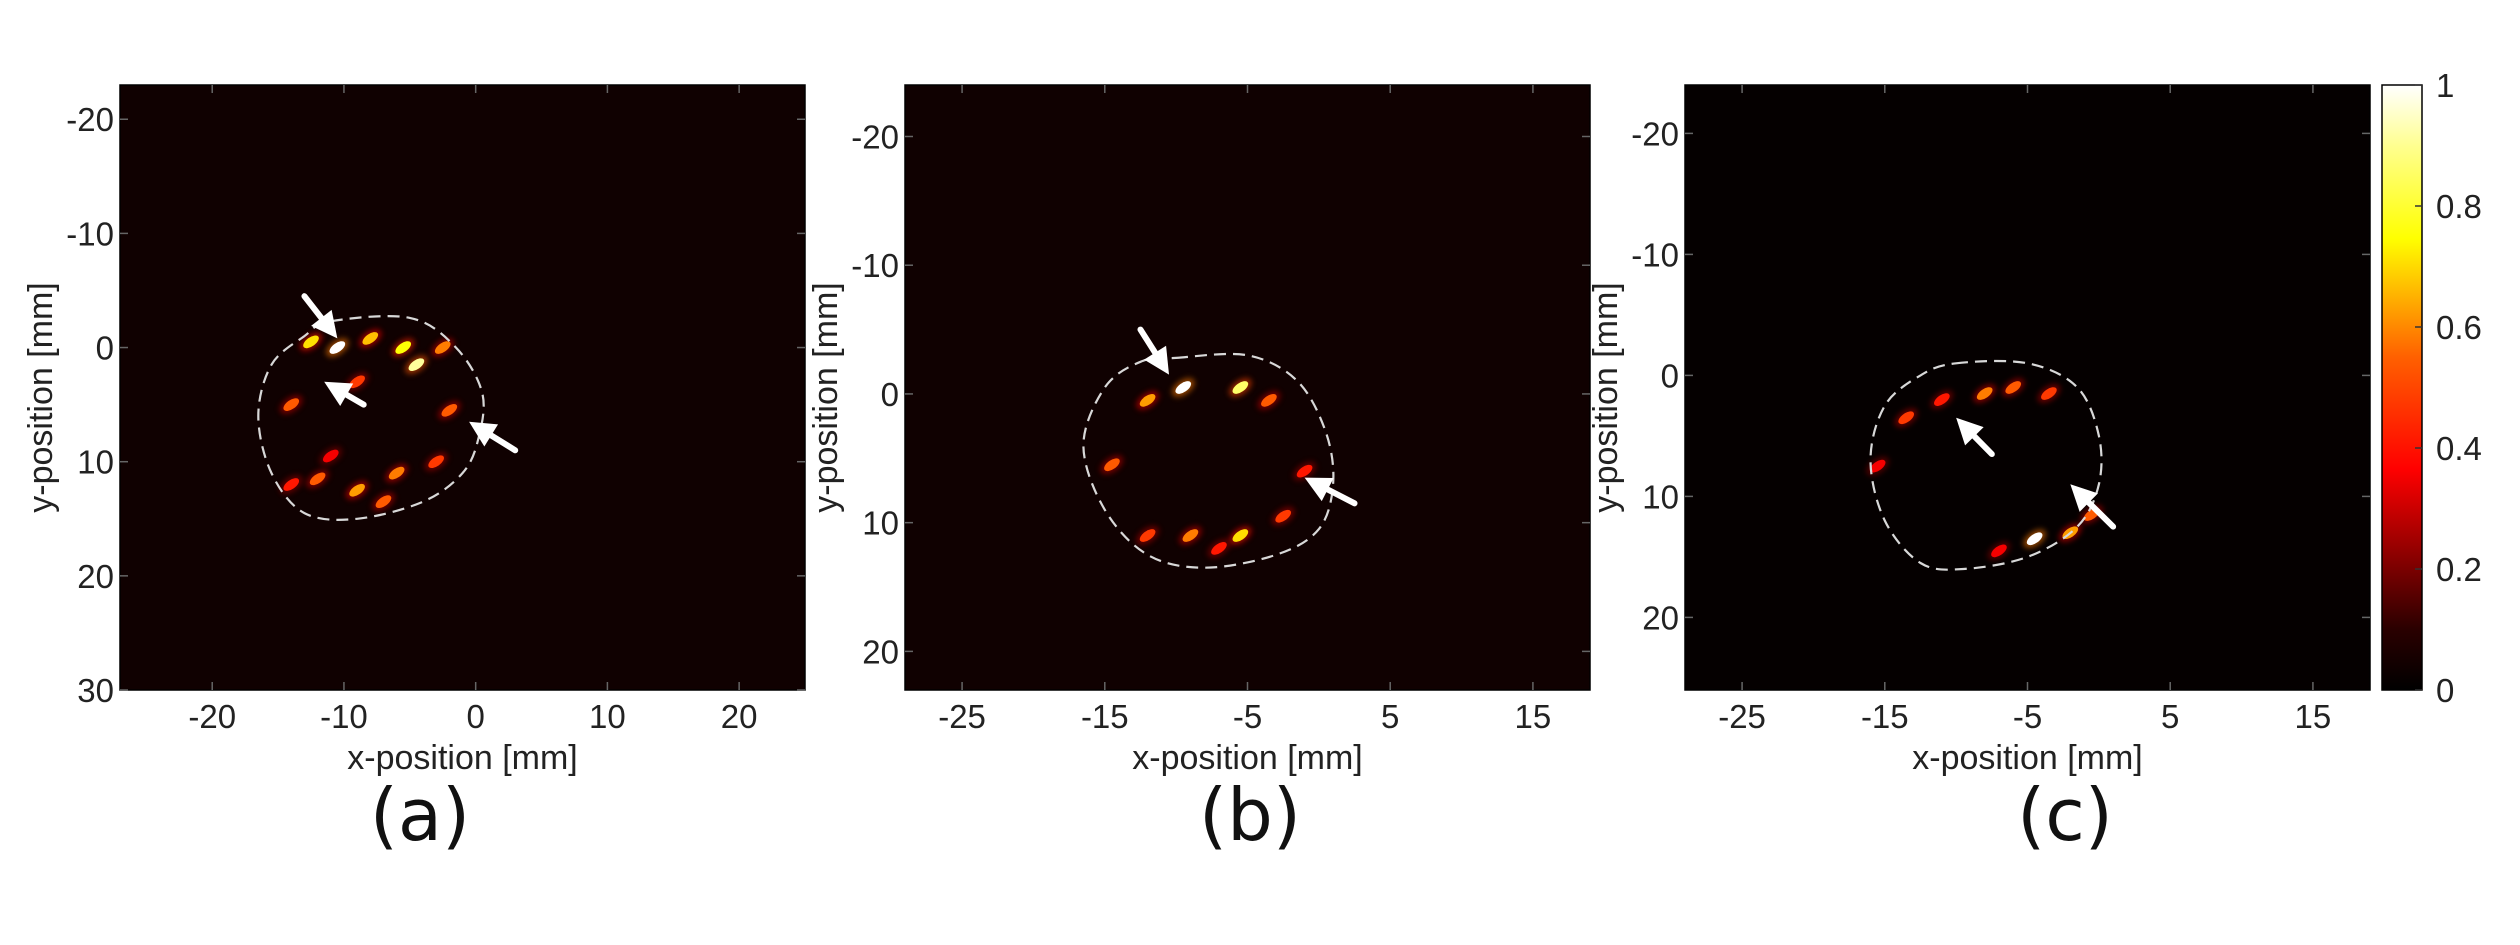 This screenshot has width=2520, height=945. I want to click on colorbar-tick-label: 0.8, so click(2459, 206).